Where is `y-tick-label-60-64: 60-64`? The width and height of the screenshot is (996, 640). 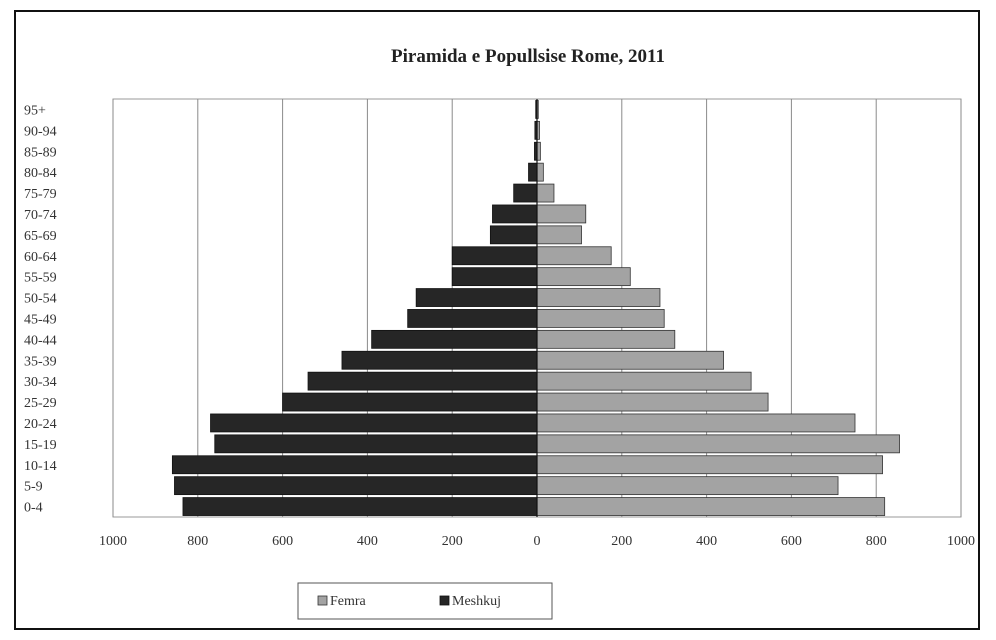 y-tick-label-60-64: 60-64 is located at coordinates (40, 257).